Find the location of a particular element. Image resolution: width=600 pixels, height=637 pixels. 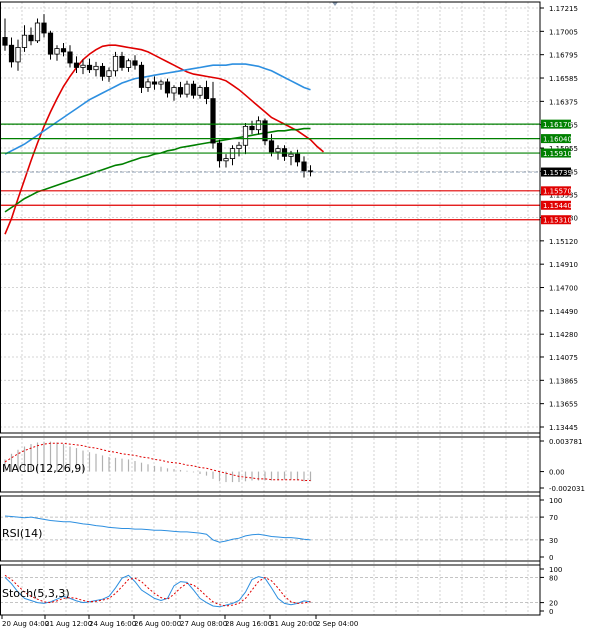

price-tick-label: 1.16795 is located at coordinates (563, 56).